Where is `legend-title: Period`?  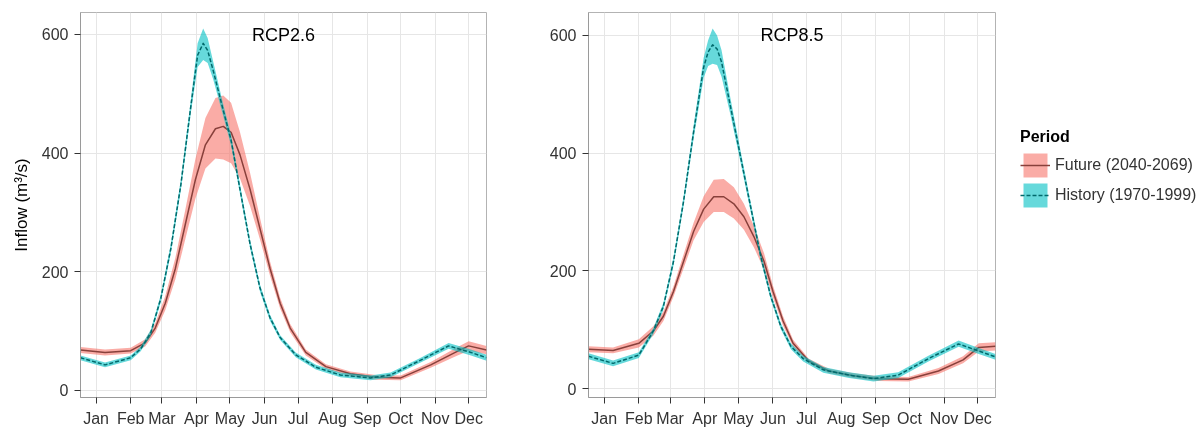
legend-title: Period is located at coordinates (1045, 136).